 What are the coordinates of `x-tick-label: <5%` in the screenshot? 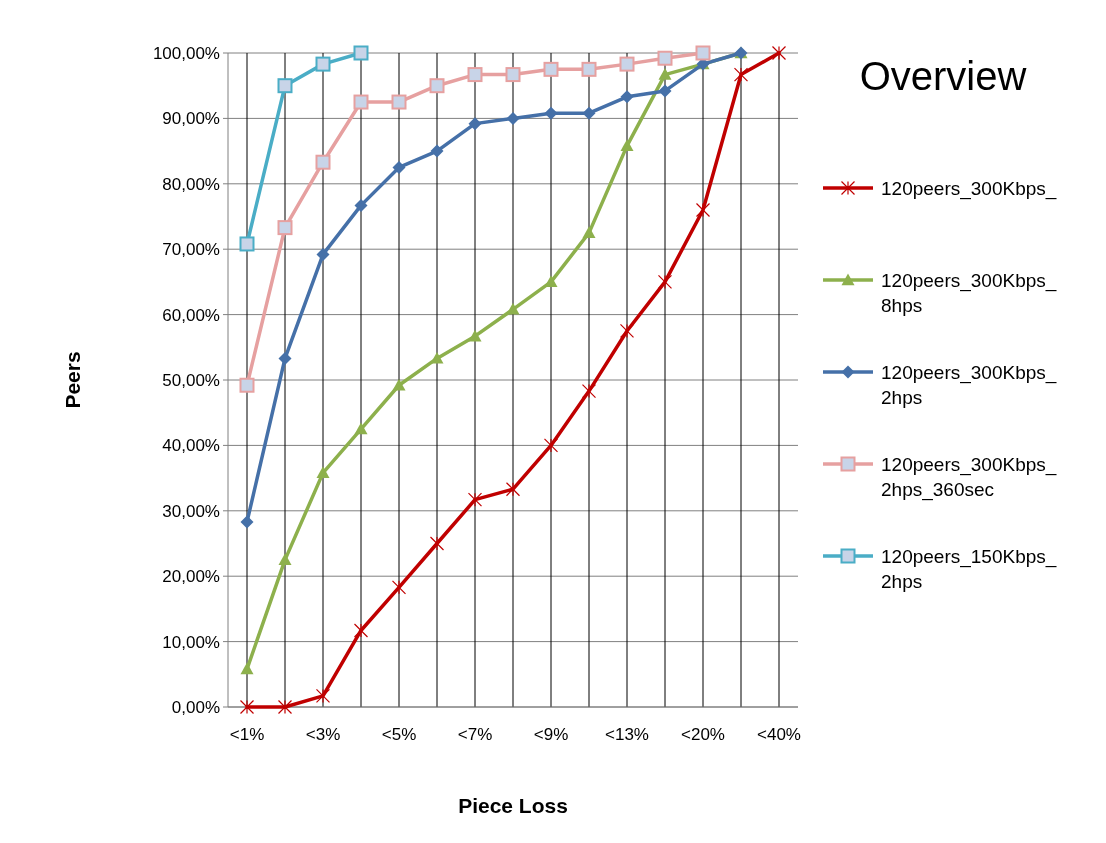 It's located at (399, 734).